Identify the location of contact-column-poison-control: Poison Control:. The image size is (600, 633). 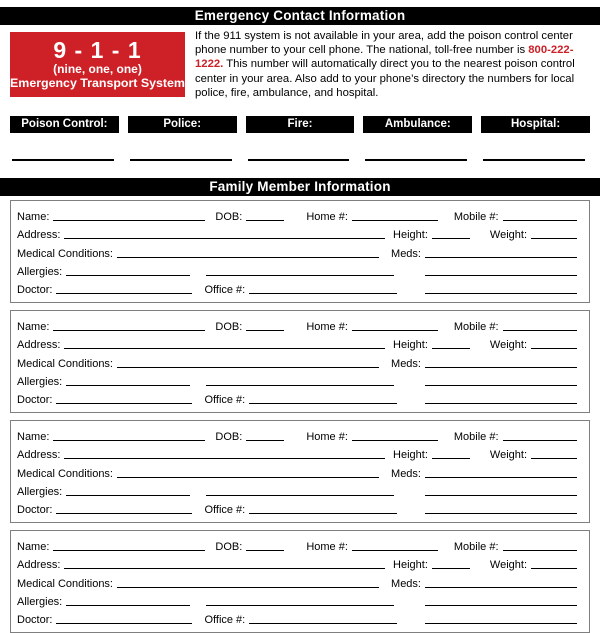
(64, 139).